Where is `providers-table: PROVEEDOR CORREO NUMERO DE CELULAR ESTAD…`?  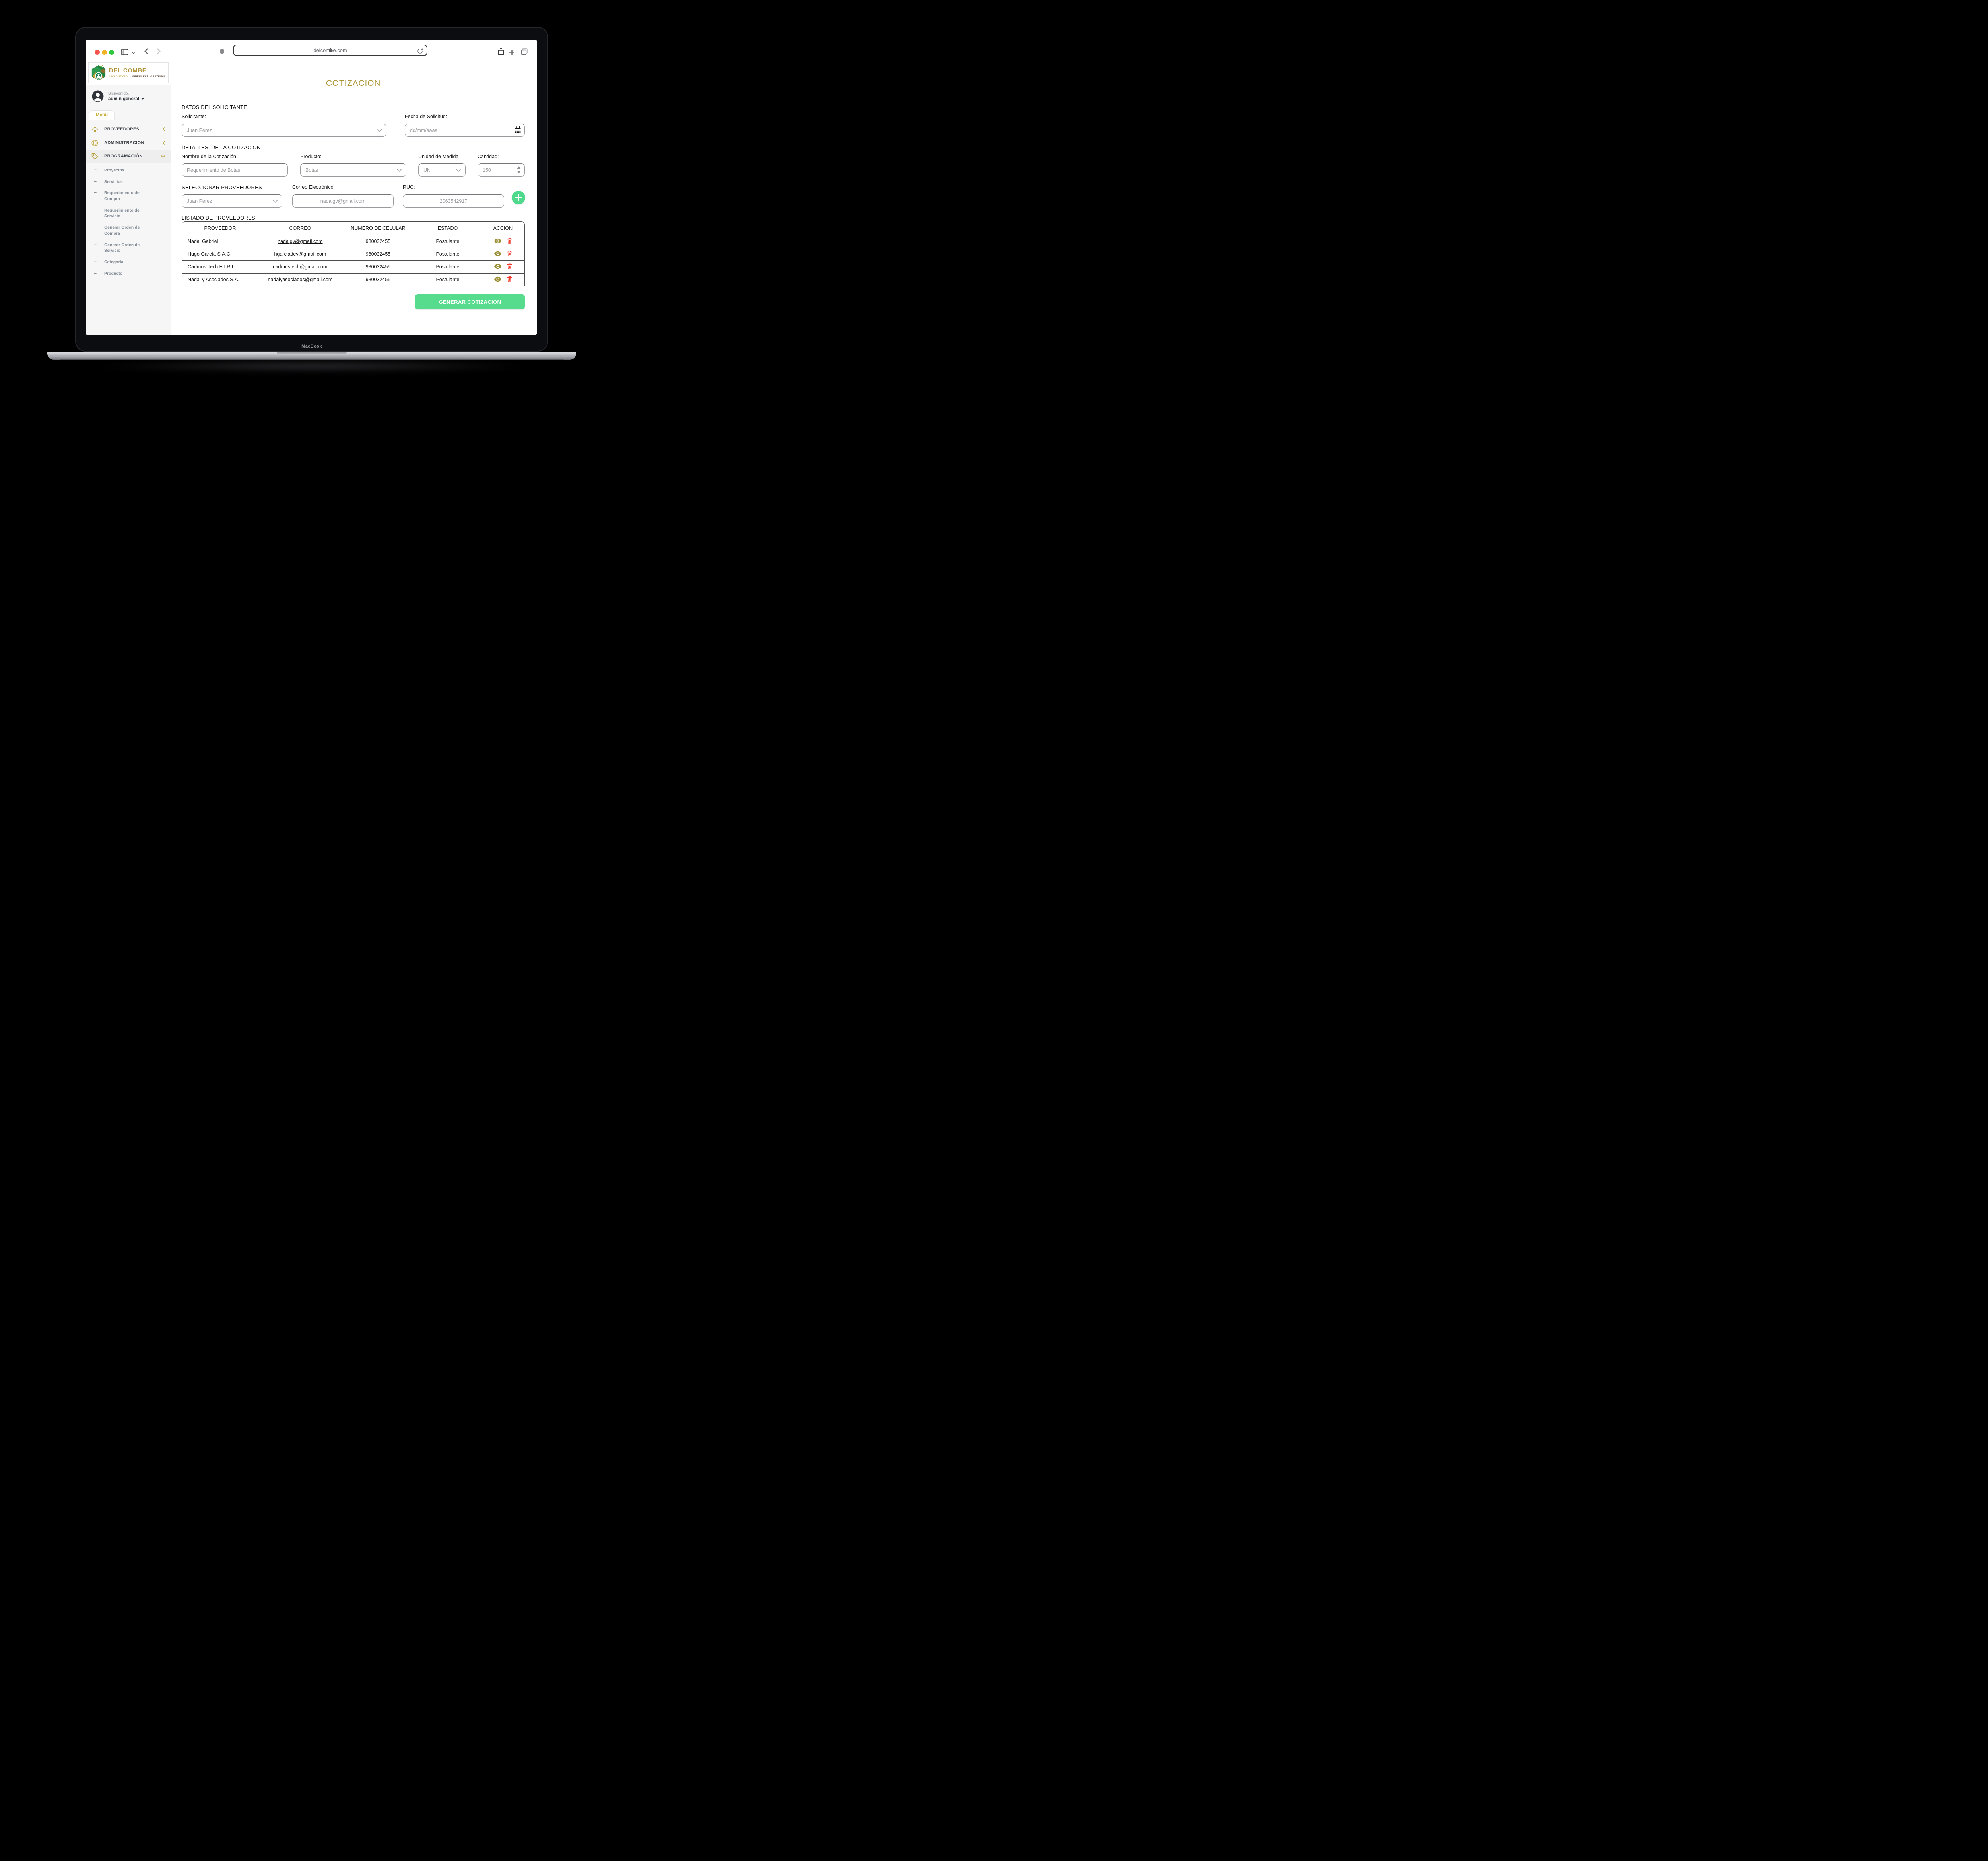 providers-table: PROVEEDOR CORREO NUMERO DE CELULAR ESTAD… is located at coordinates (353, 253).